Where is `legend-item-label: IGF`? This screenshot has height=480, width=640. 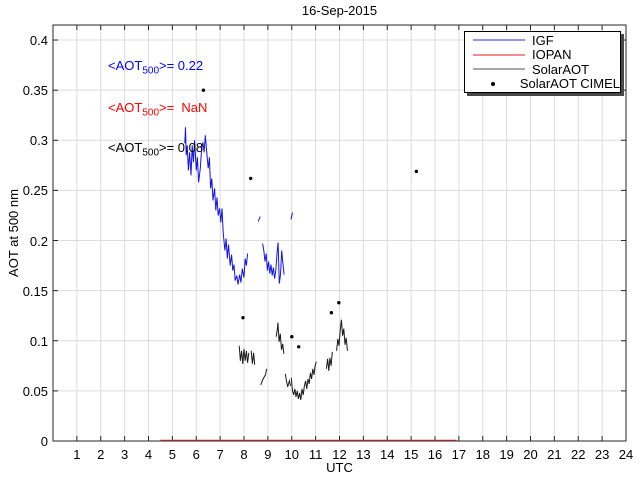
legend-item-label: IGF is located at coordinates (543, 40).